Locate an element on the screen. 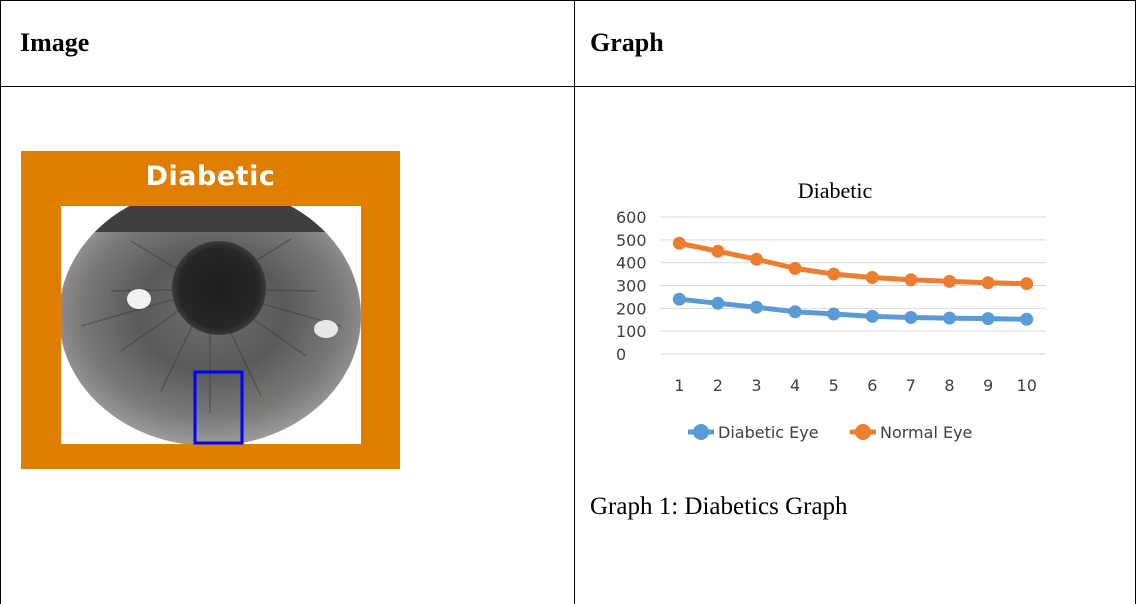 The width and height of the screenshot is (1136, 604). table-border-left is located at coordinates (0, 302).